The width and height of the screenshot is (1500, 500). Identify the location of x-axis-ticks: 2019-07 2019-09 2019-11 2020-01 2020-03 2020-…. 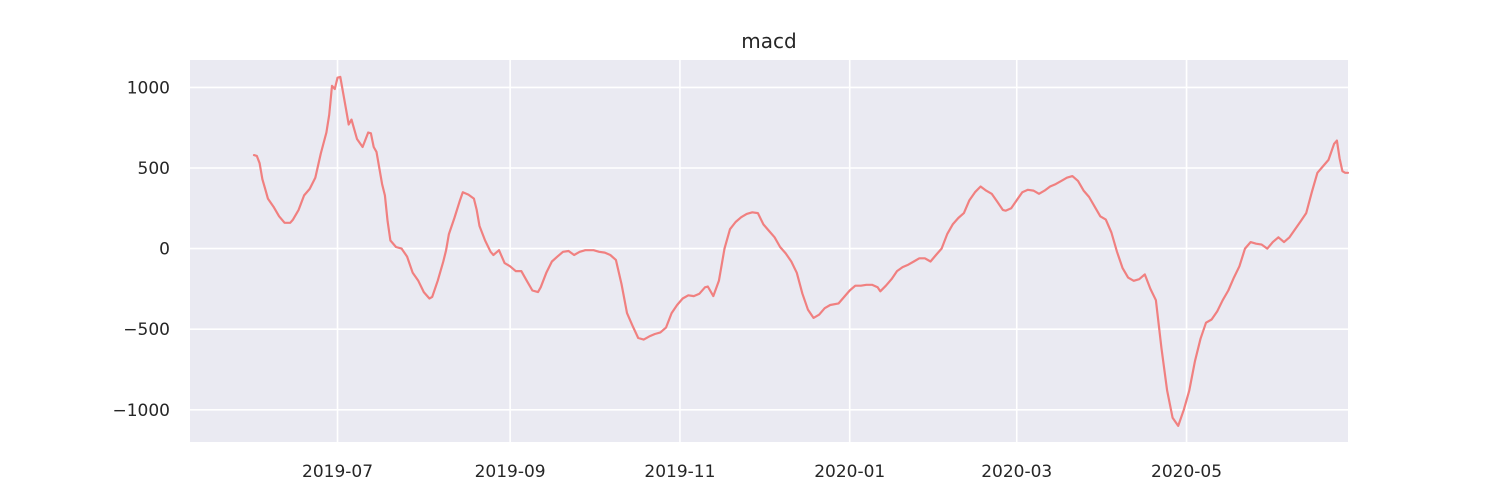
(762, 472).